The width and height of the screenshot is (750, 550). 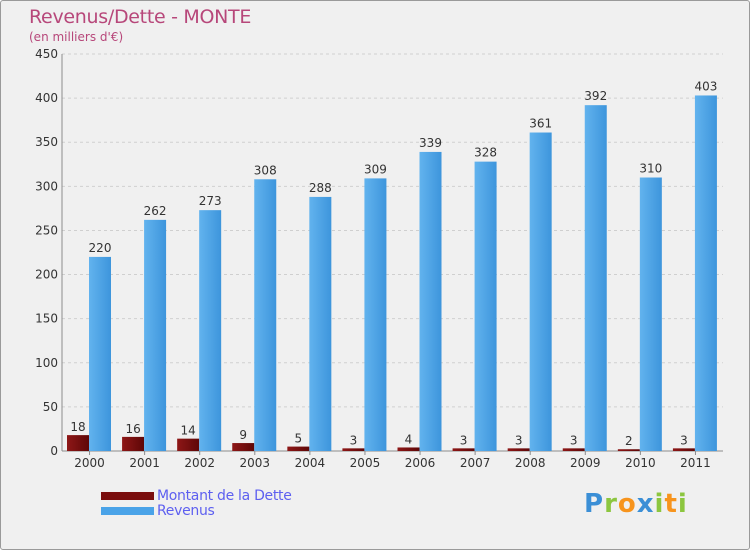 I want to click on y-tick-label: 150, so click(x=46, y=319).